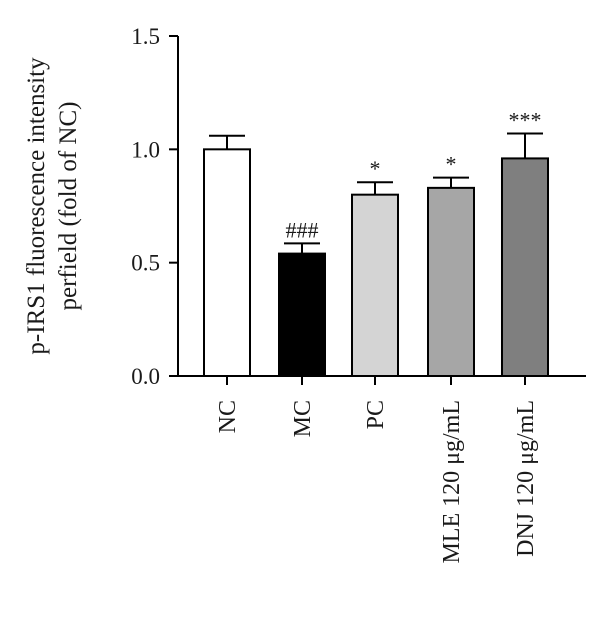 This screenshot has width=600, height=630. What do you see at coordinates (145, 149) in the screenshot?
I see `y-tick-label: 1.0` at bounding box center [145, 149].